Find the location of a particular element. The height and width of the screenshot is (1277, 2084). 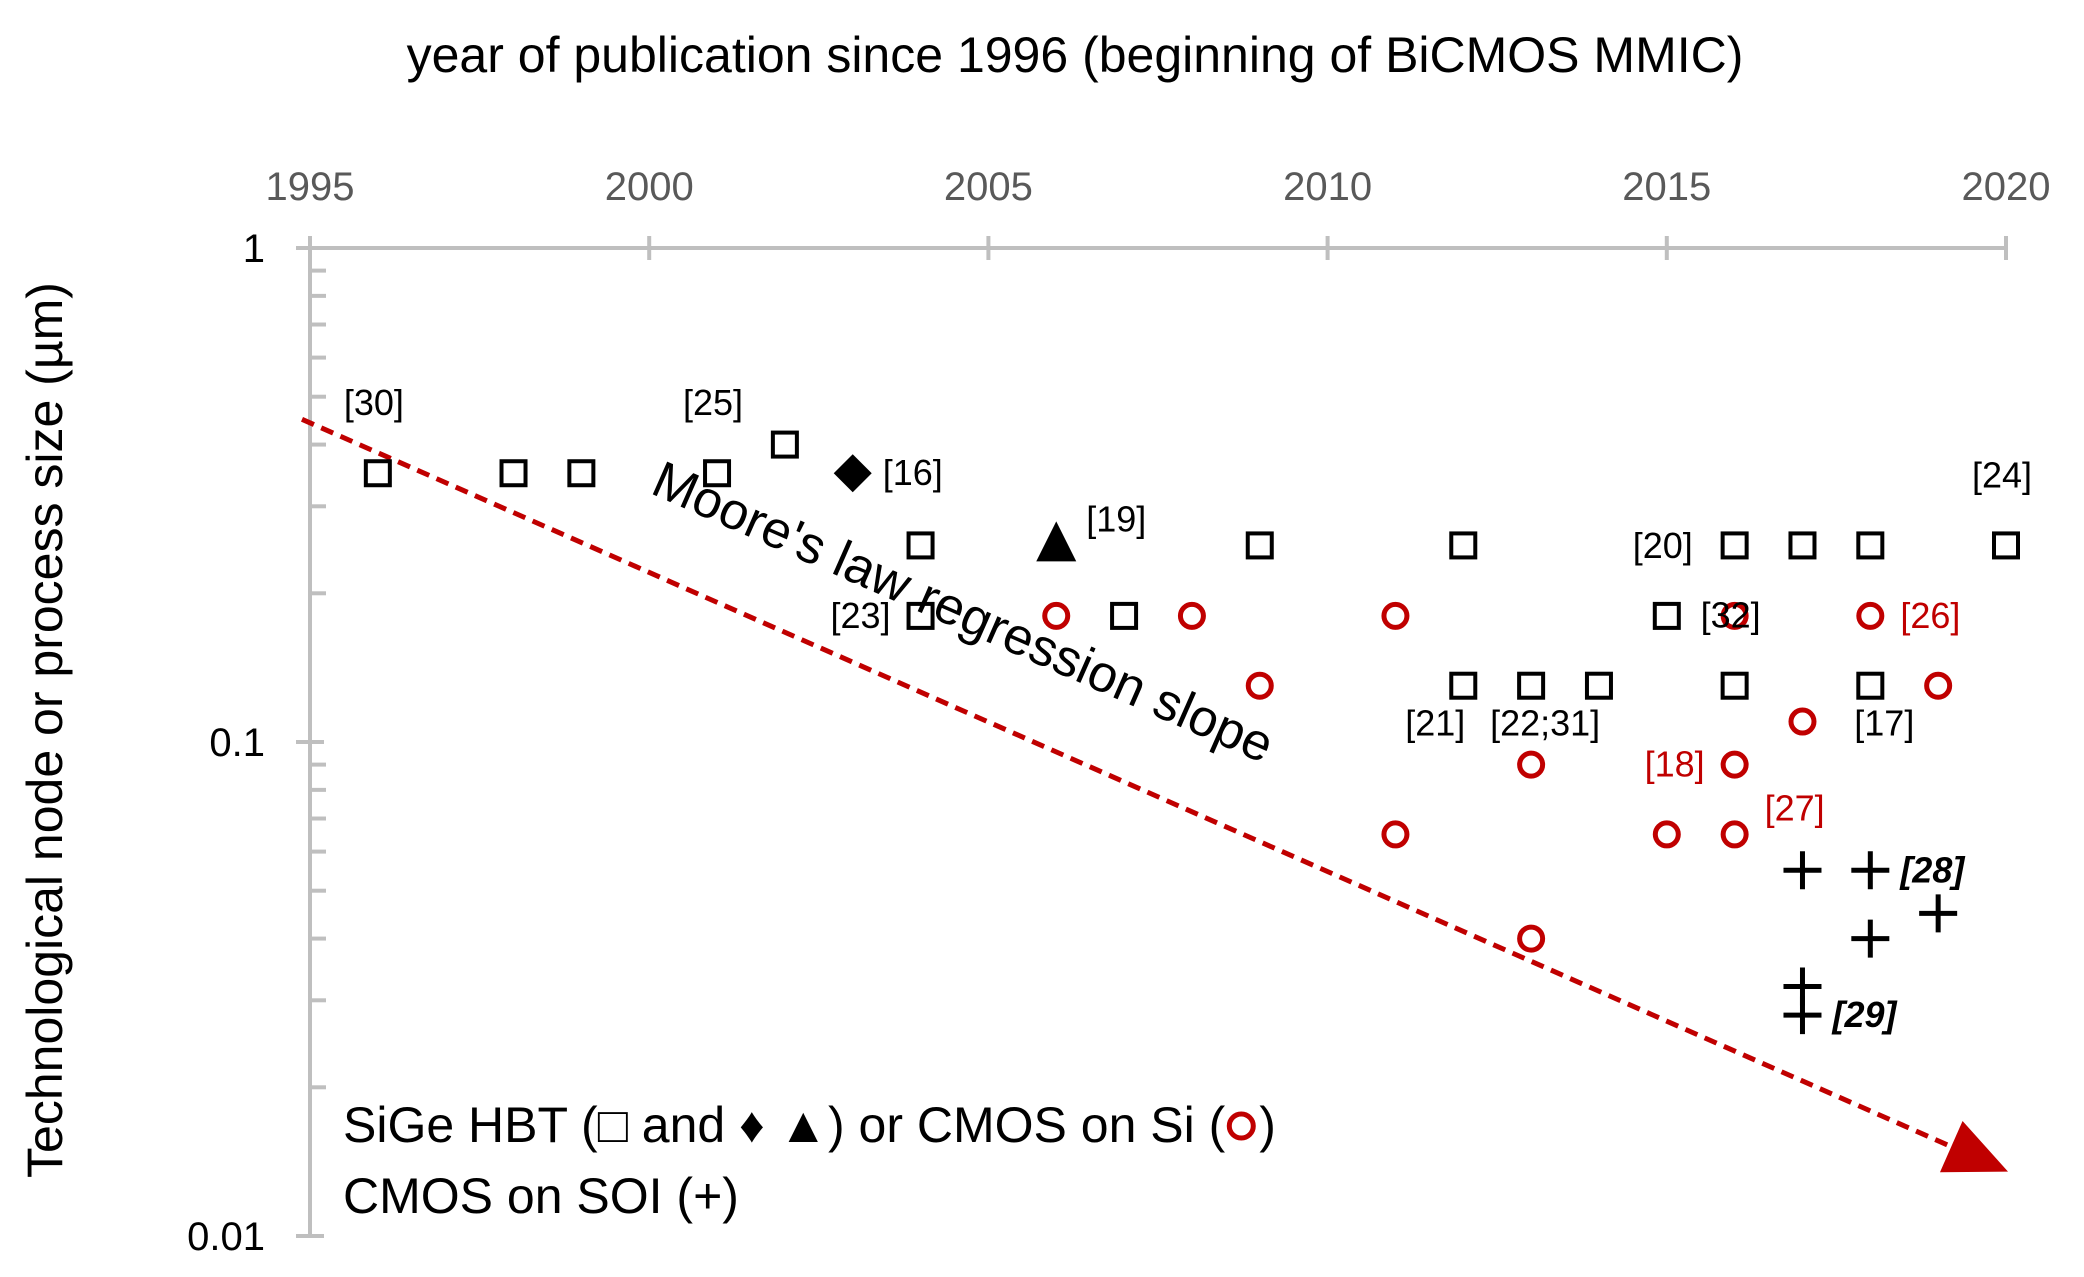

x-tick-label: 2020 is located at coordinates (2006, 187).